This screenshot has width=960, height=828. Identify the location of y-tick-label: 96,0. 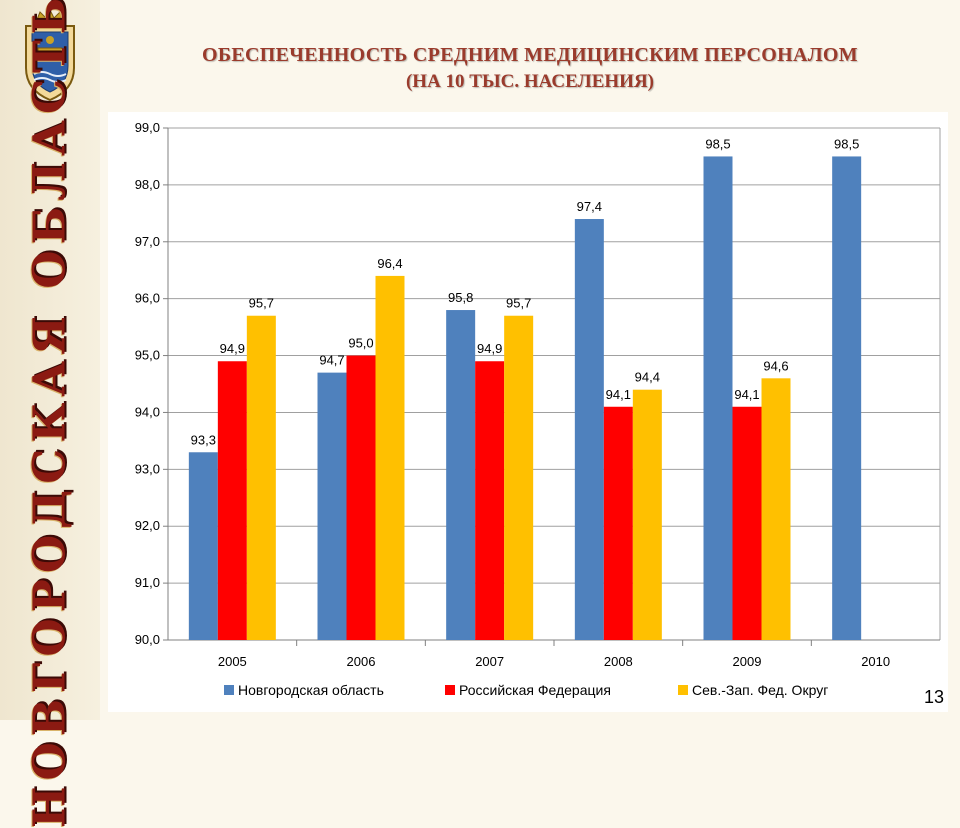
(147, 298).